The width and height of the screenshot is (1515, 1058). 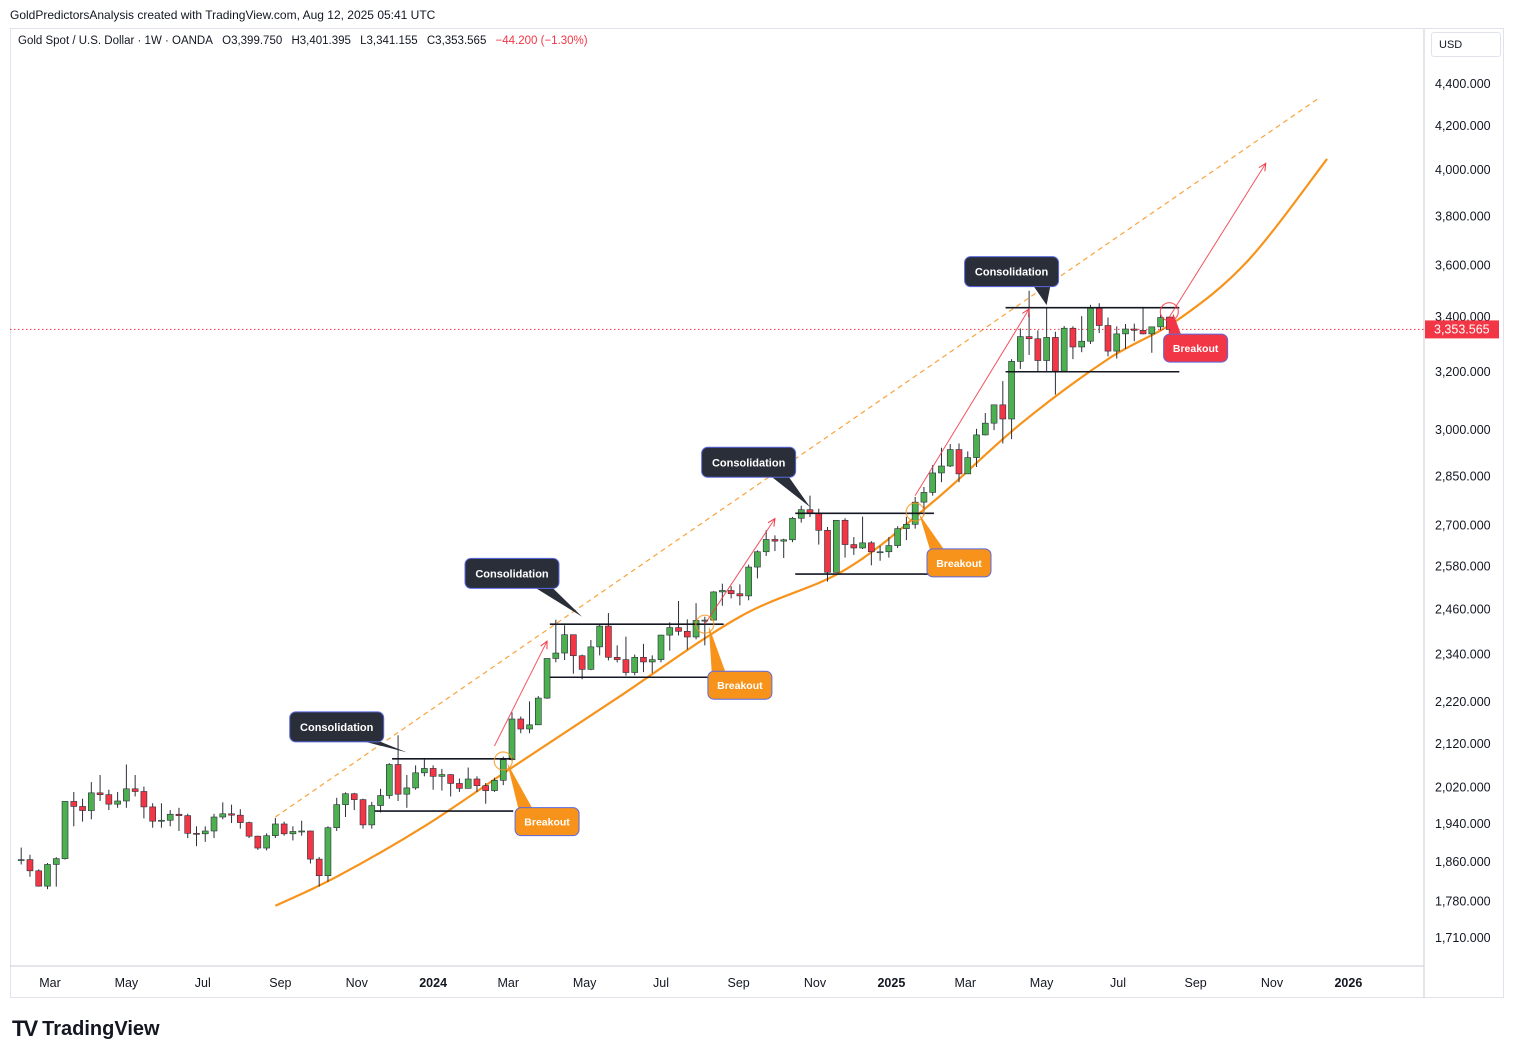 I want to click on legend-open: O3,399.750, so click(x=252, y=41).